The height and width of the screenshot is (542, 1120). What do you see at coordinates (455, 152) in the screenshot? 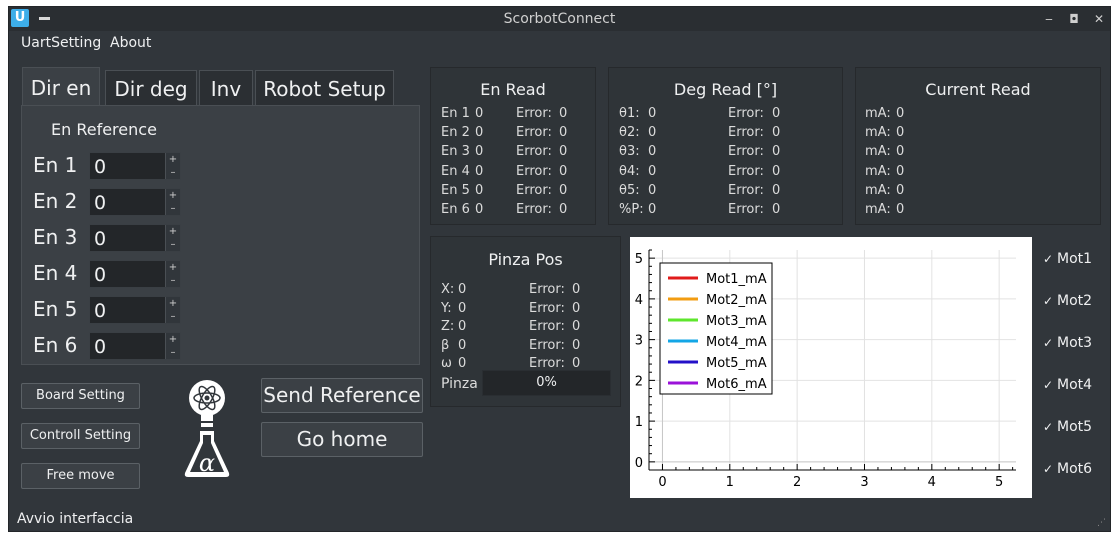
I see `en-read-label: En 3` at bounding box center [455, 152].